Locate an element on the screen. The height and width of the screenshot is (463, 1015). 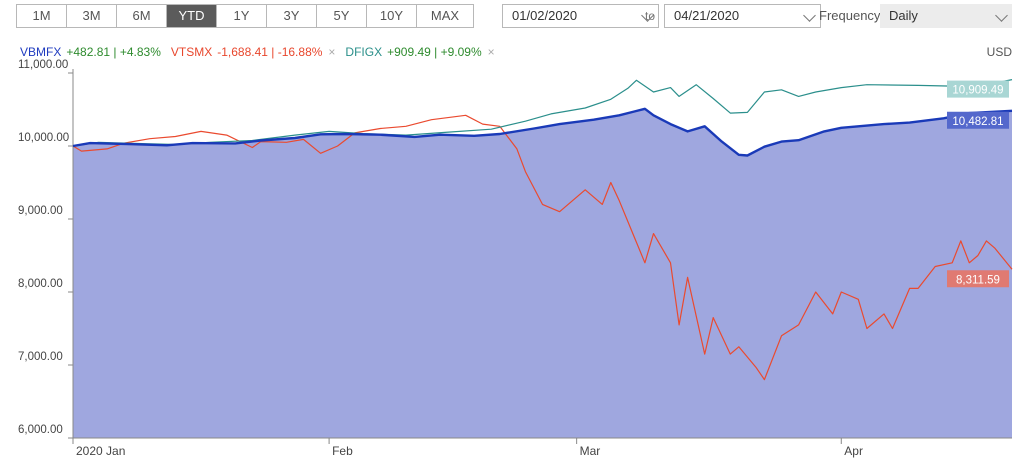
end-value-tag-vtsmx: 8,311.59 is located at coordinates (978, 280).